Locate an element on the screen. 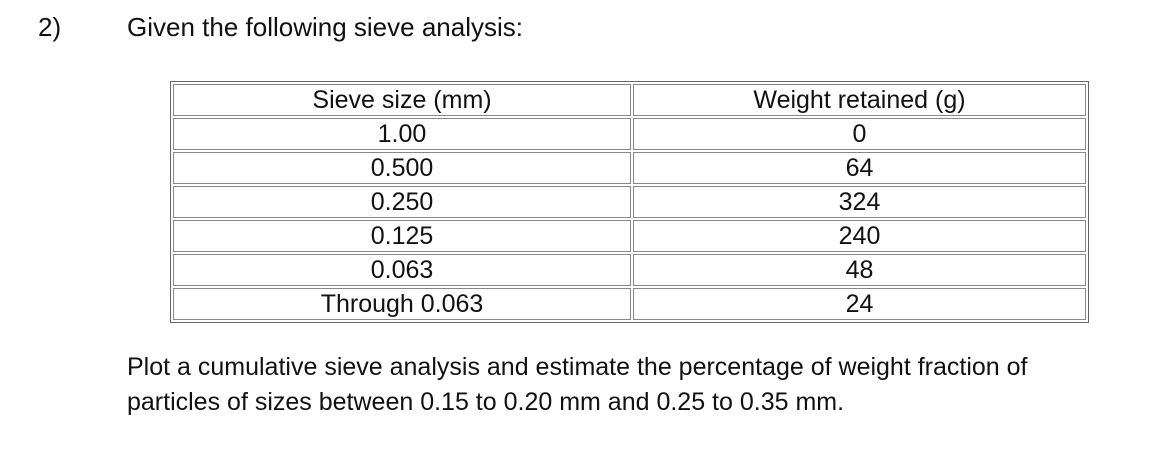  table-cell: 64 is located at coordinates (859, 168).